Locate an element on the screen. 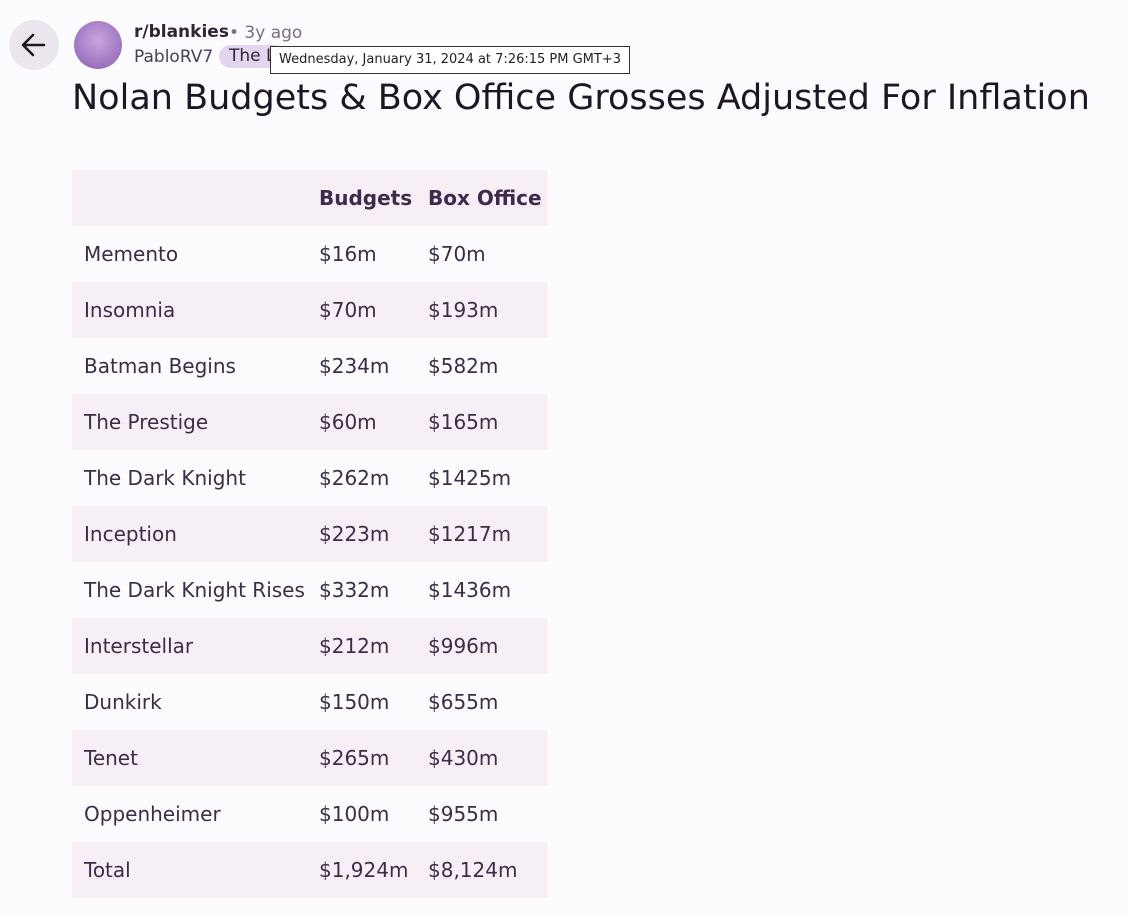  table-row: Total $1,924m $8,124m is located at coordinates (309, 870).